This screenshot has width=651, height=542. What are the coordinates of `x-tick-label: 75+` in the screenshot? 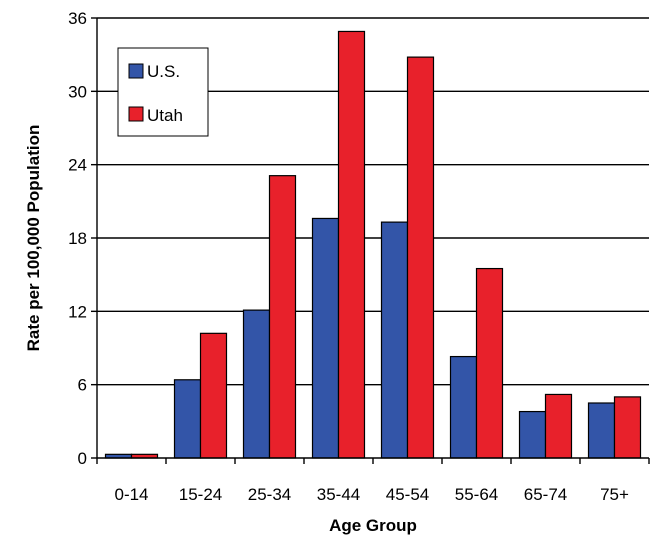 It's located at (614, 494).